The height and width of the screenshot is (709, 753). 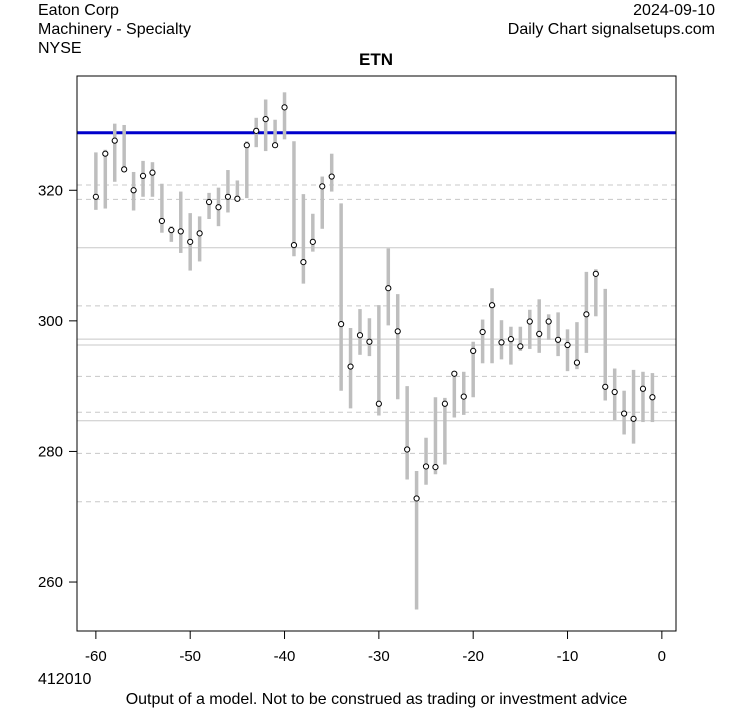 I want to click on y-tick-label: 320, so click(x=50, y=190).